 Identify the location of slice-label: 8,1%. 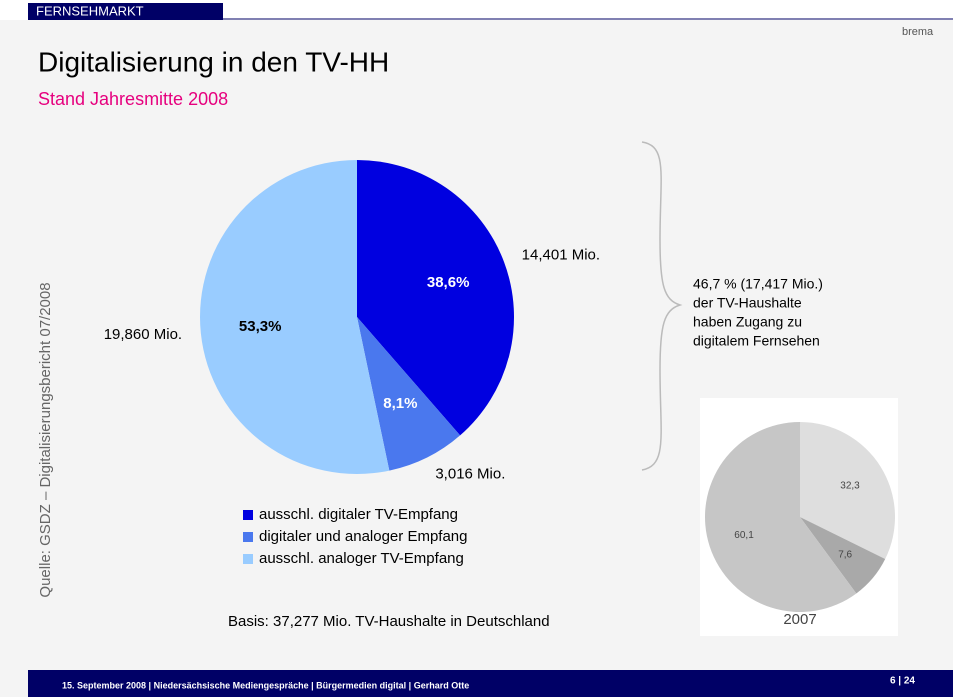
(400, 403).